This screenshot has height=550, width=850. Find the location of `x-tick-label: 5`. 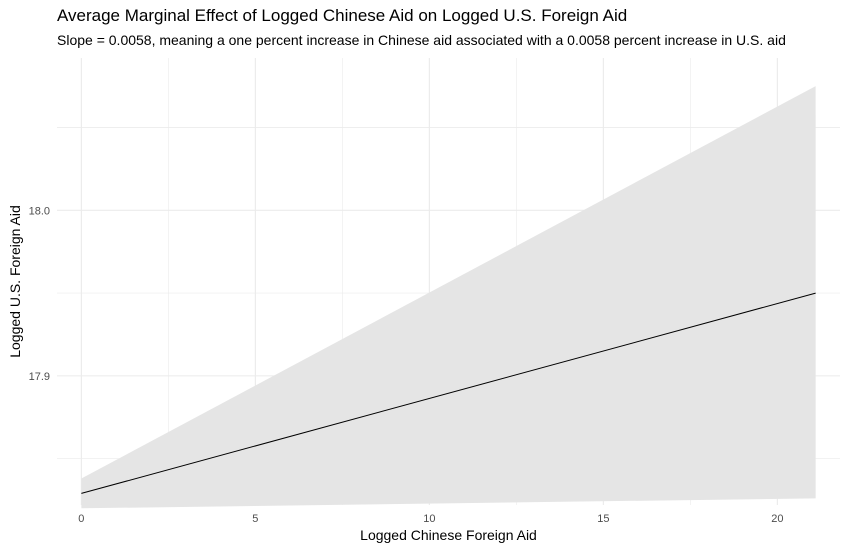

x-tick-label: 5 is located at coordinates (255, 519).